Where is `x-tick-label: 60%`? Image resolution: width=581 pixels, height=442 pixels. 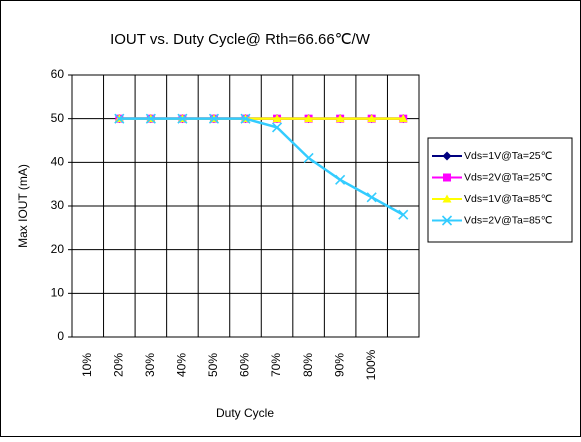
x-tick-label: 60% is located at coordinates (245, 365).